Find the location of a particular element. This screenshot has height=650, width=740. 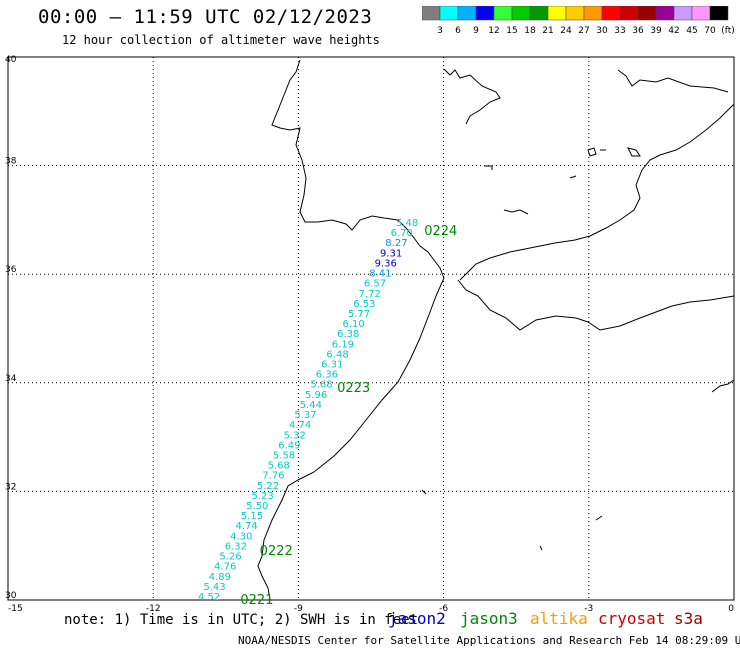

coastline-spain is located at coordinates (597, 192).